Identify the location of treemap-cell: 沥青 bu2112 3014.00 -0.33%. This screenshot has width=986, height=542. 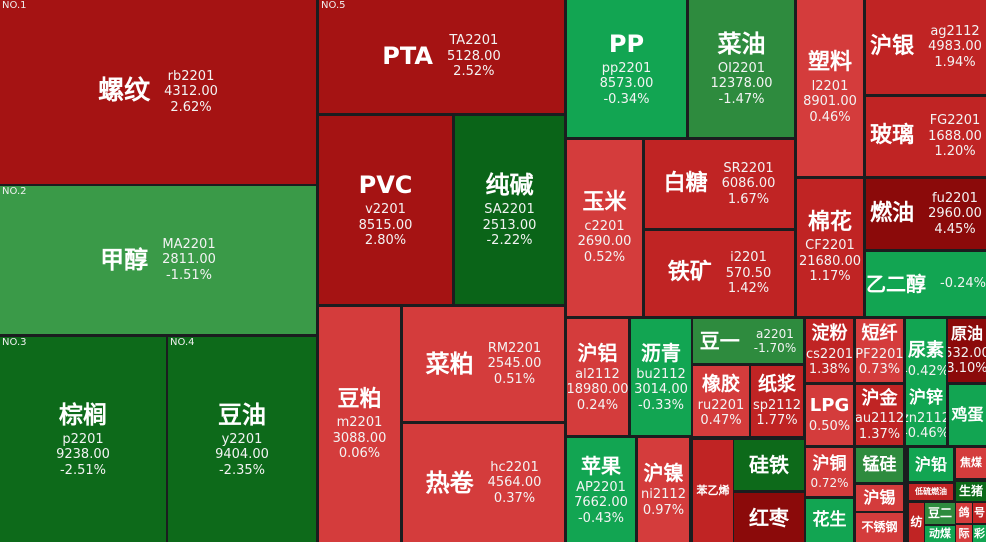
(661, 377).